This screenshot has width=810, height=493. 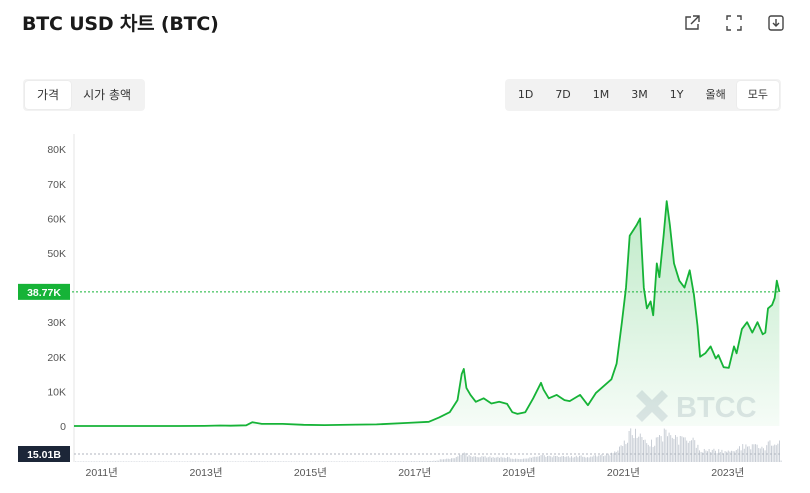 I want to click on range-1d: 1D, so click(x=525, y=94).